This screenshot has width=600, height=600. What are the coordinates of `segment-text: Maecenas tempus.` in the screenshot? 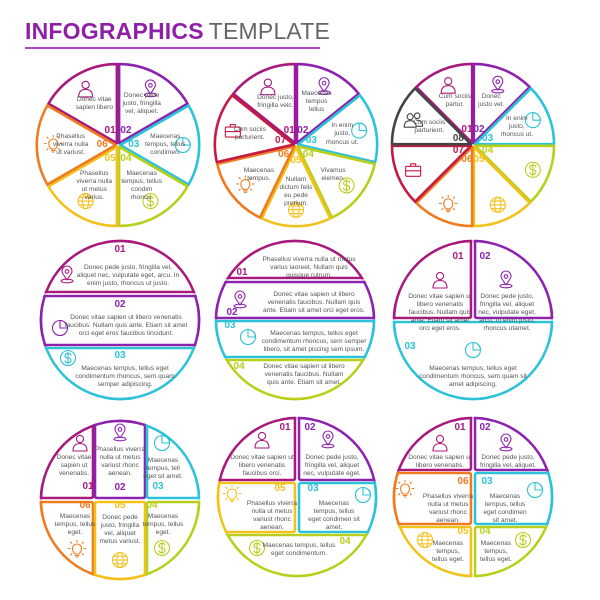 It's located at (259, 174).